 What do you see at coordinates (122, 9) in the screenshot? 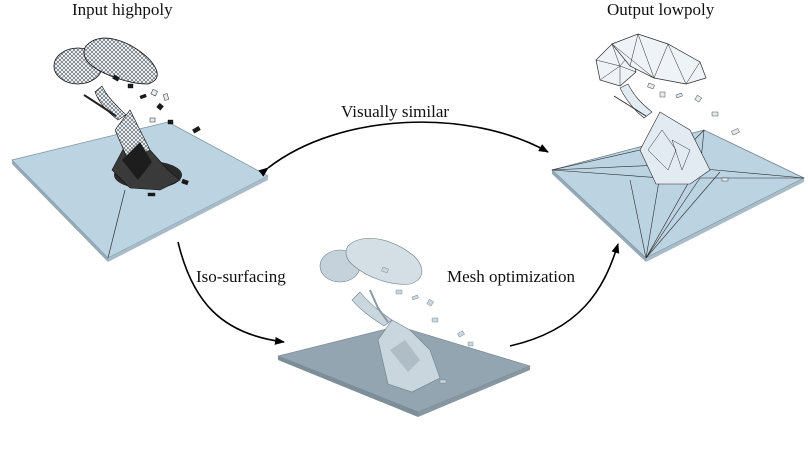
I see `input-highpoly-label: Input highpoly` at bounding box center [122, 9].